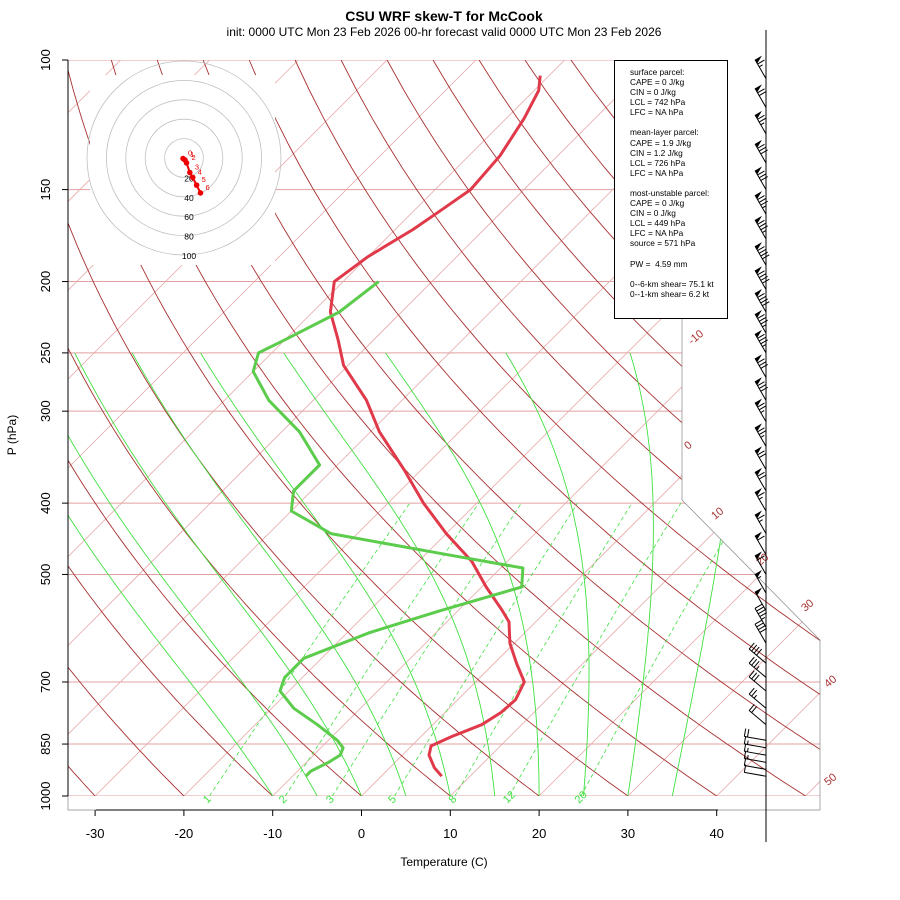 The height and width of the screenshot is (900, 900). What do you see at coordinates (189, 256) in the screenshot?
I see `hodograph-ring-label: 100` at bounding box center [189, 256].